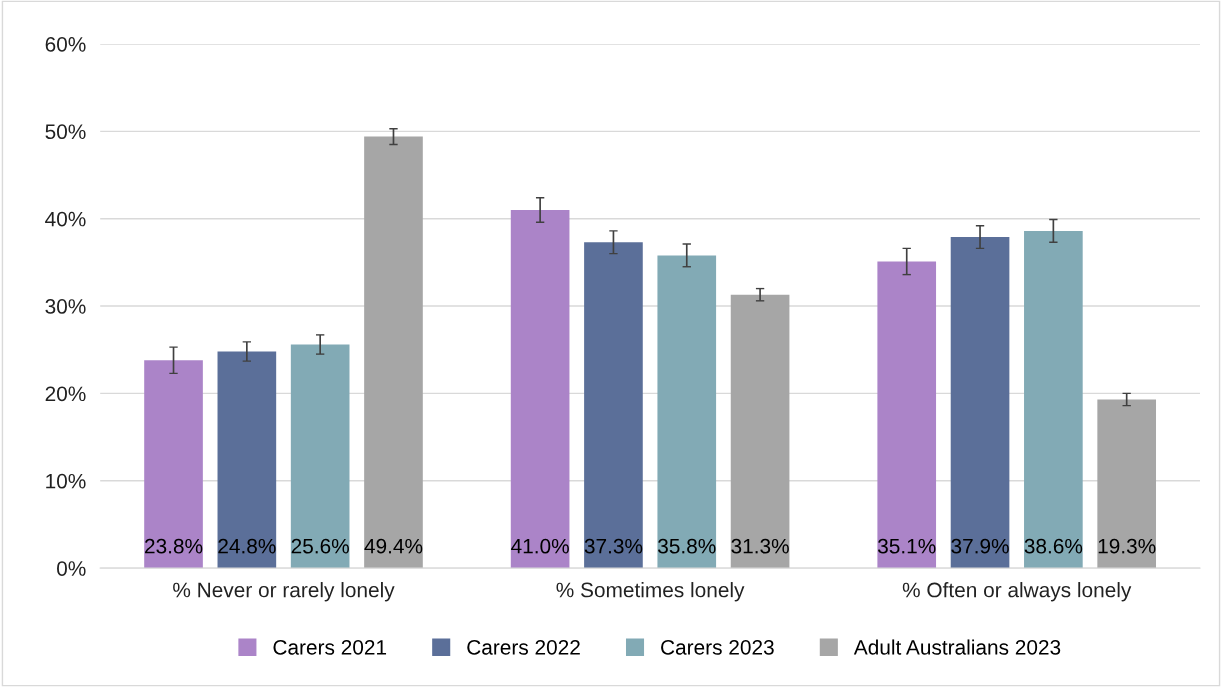 The width and height of the screenshot is (1222, 687). Describe the element at coordinates (284, 592) in the screenshot. I see `x-tick-label: % Never or rarely lonely` at that location.